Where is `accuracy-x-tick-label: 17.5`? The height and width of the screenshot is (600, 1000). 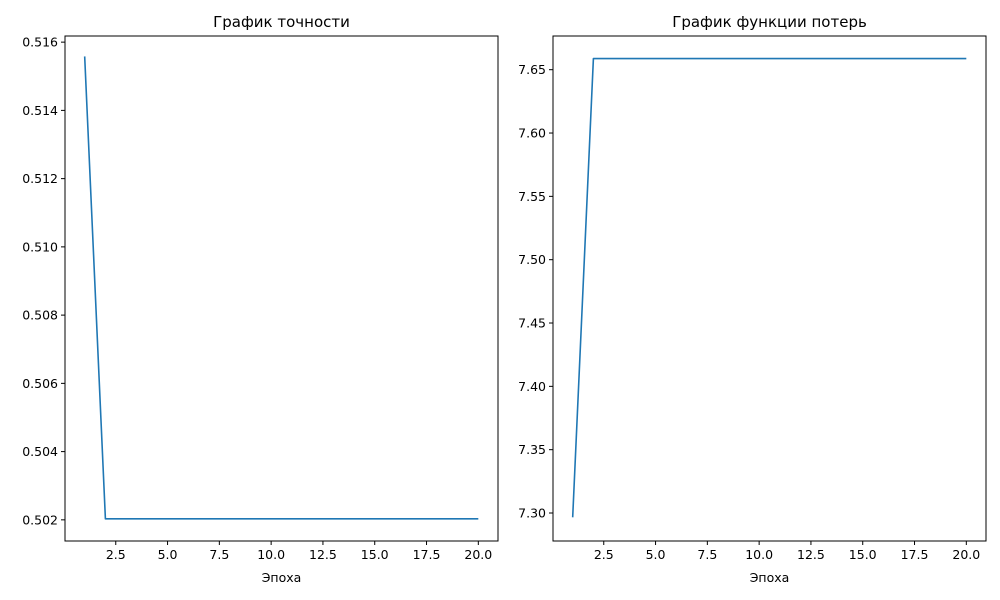
accuracy-x-tick-label: 17.5 is located at coordinates (427, 554).